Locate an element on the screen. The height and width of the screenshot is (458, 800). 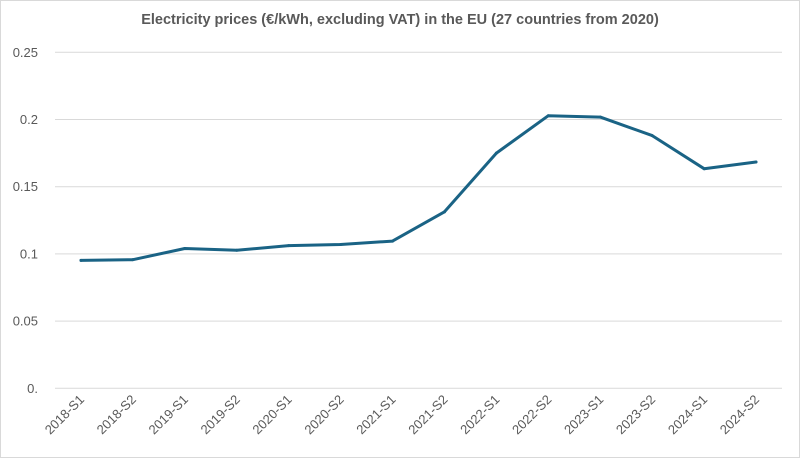
x-tick-label: 2023-S1 is located at coordinates (583, 414).